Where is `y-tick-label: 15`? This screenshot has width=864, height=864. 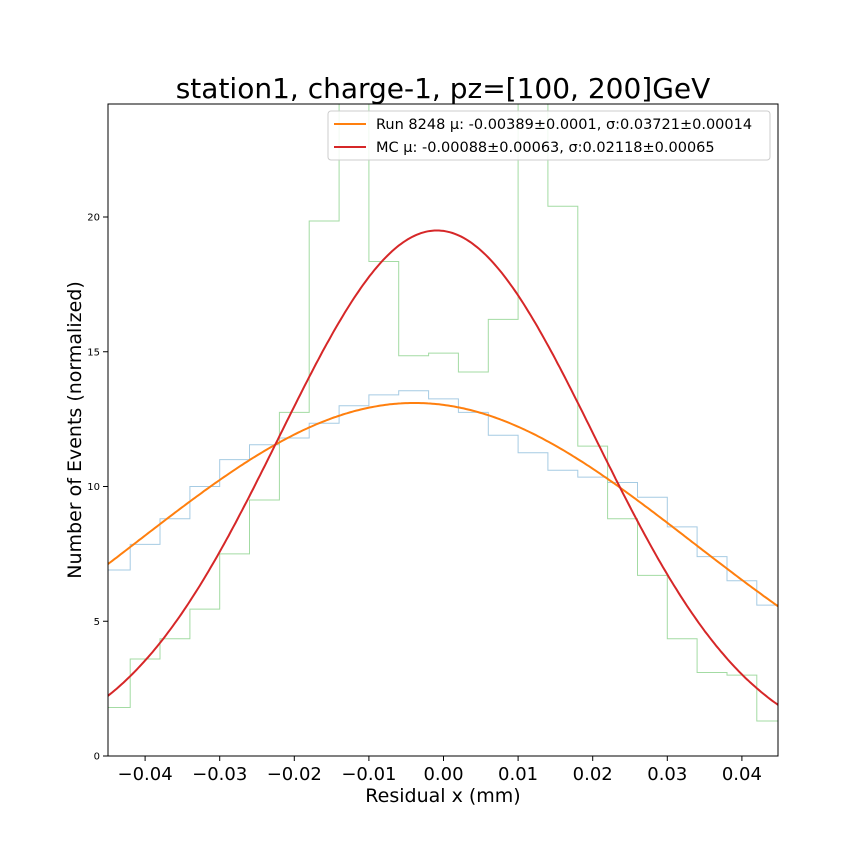 y-tick-label: 15 is located at coordinates (93, 352).